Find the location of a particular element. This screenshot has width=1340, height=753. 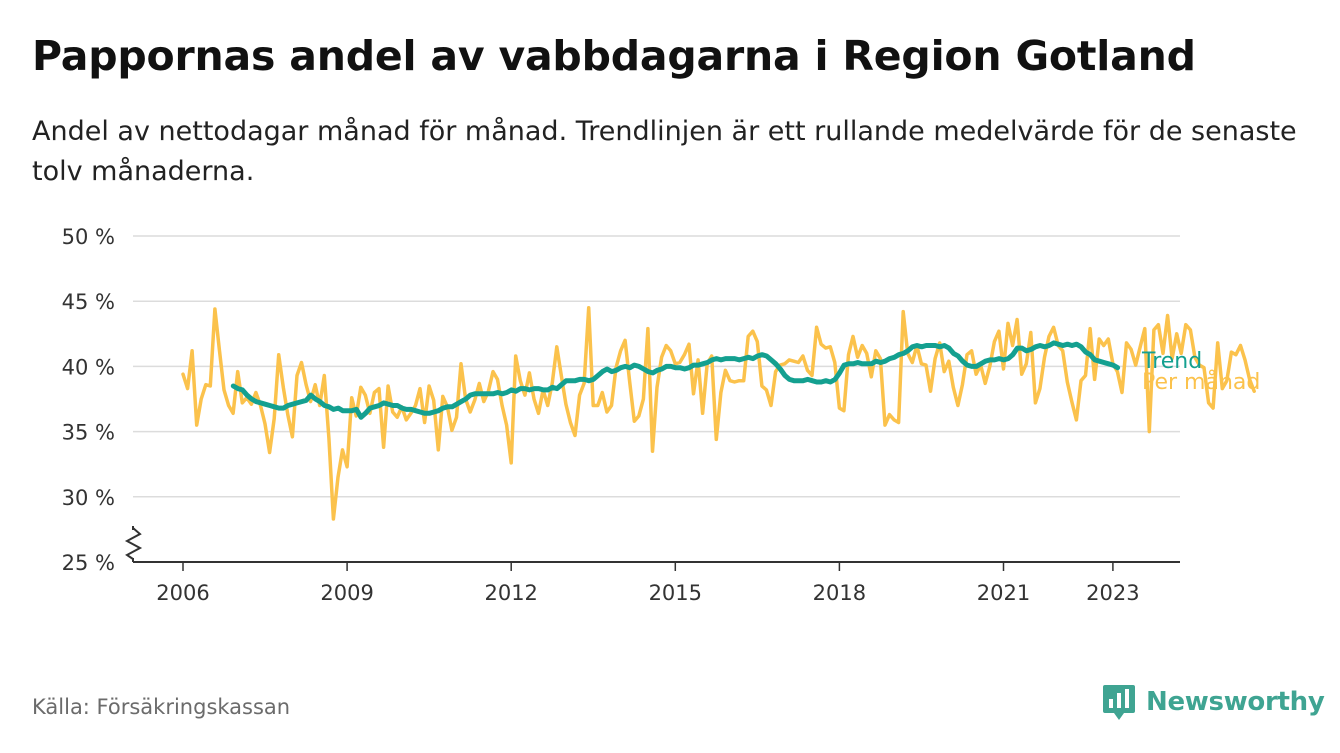

legend-label-trend: Trend is located at coordinates (1171, 361).